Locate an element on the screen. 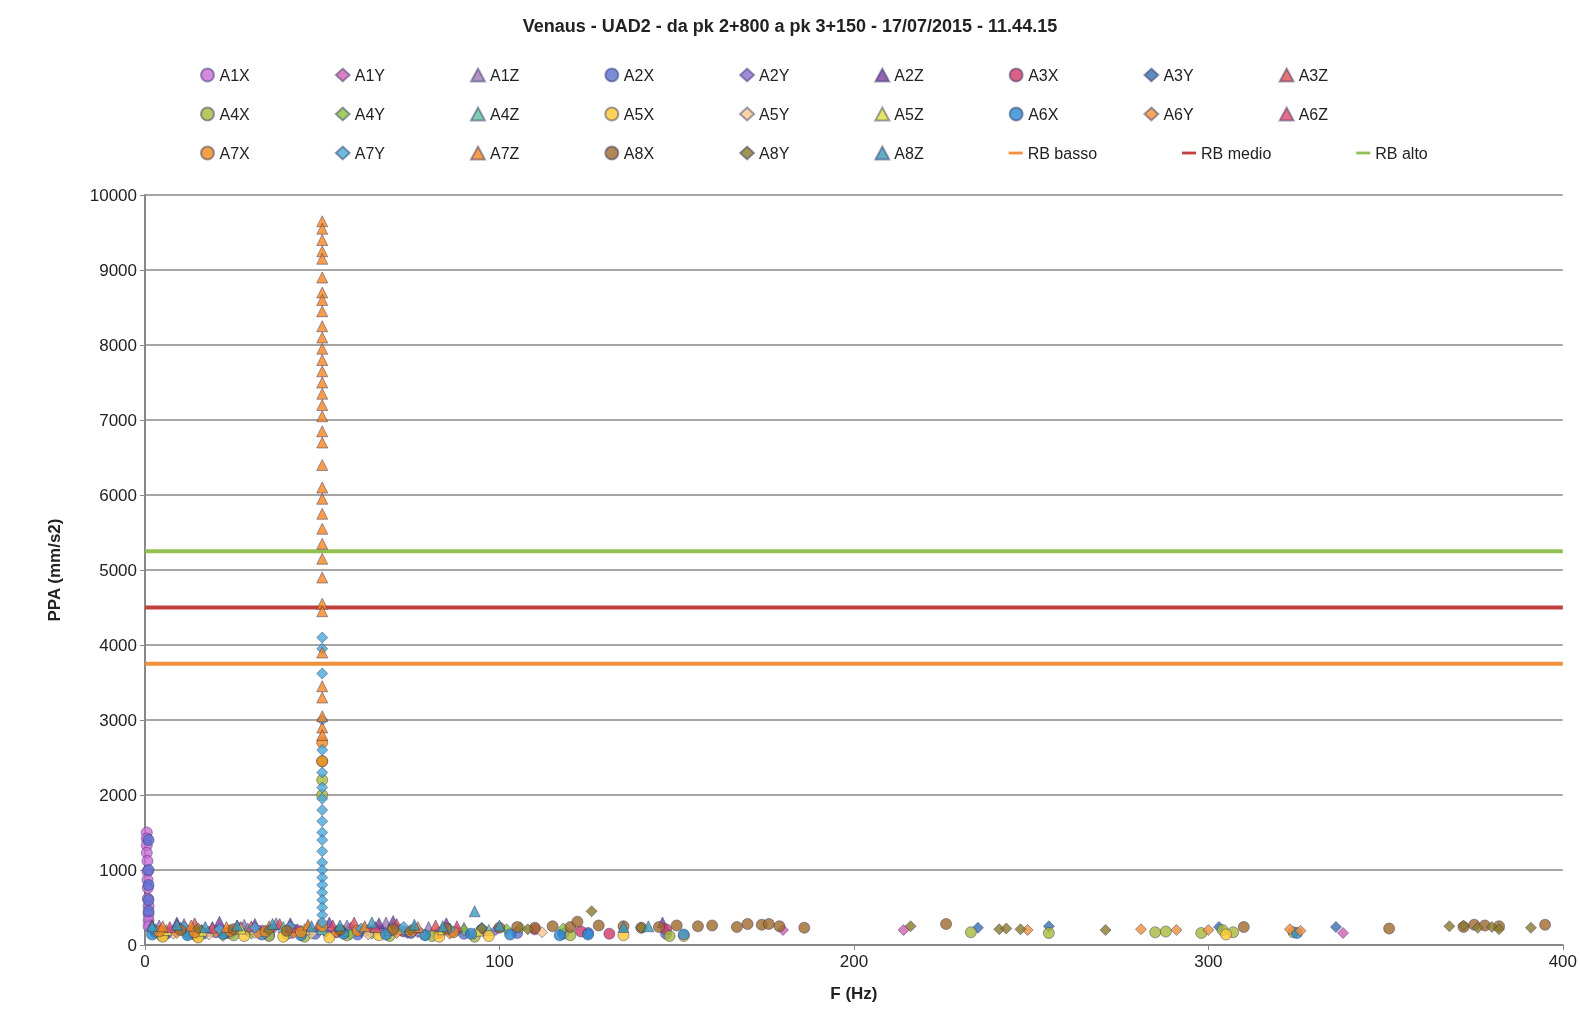 The image size is (1580, 1015). x-tick-label: 200 is located at coordinates (854, 961).